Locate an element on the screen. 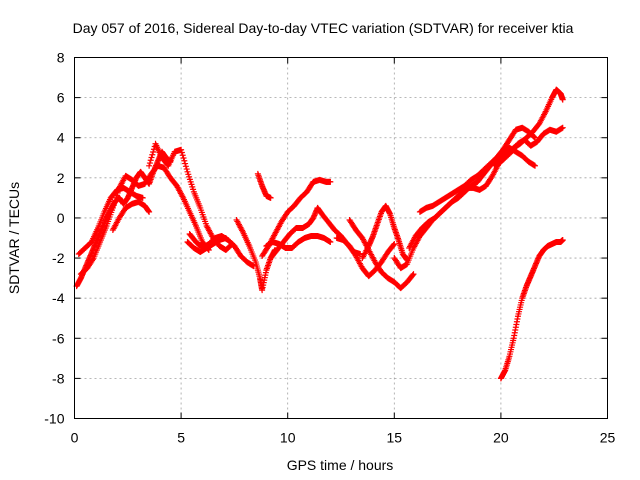 Image resolution: width=640 pixels, height=480 pixels. y-axis-tick-labels: -10 -8 -6 -4 -2 0 2 4 6 8 is located at coordinates (54, 238).